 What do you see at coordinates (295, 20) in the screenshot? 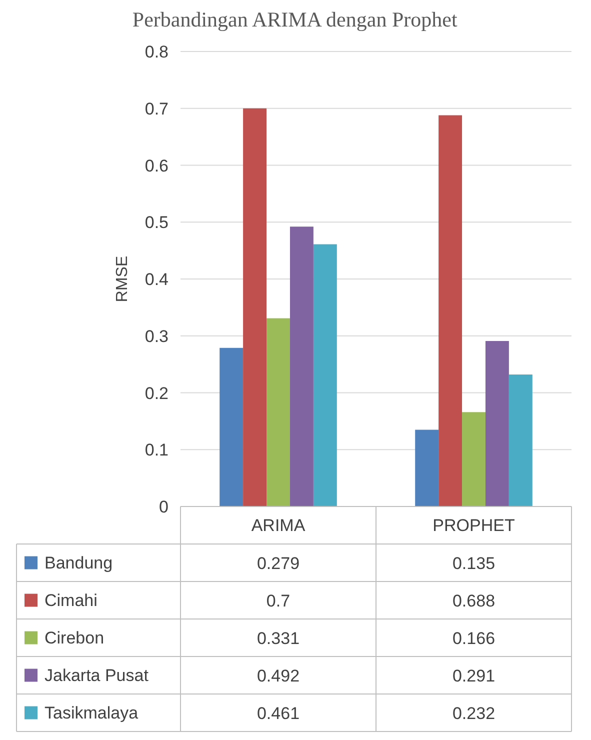
I see `chart-title: Perbandingan ARIMA dengan Prophet` at bounding box center [295, 20].